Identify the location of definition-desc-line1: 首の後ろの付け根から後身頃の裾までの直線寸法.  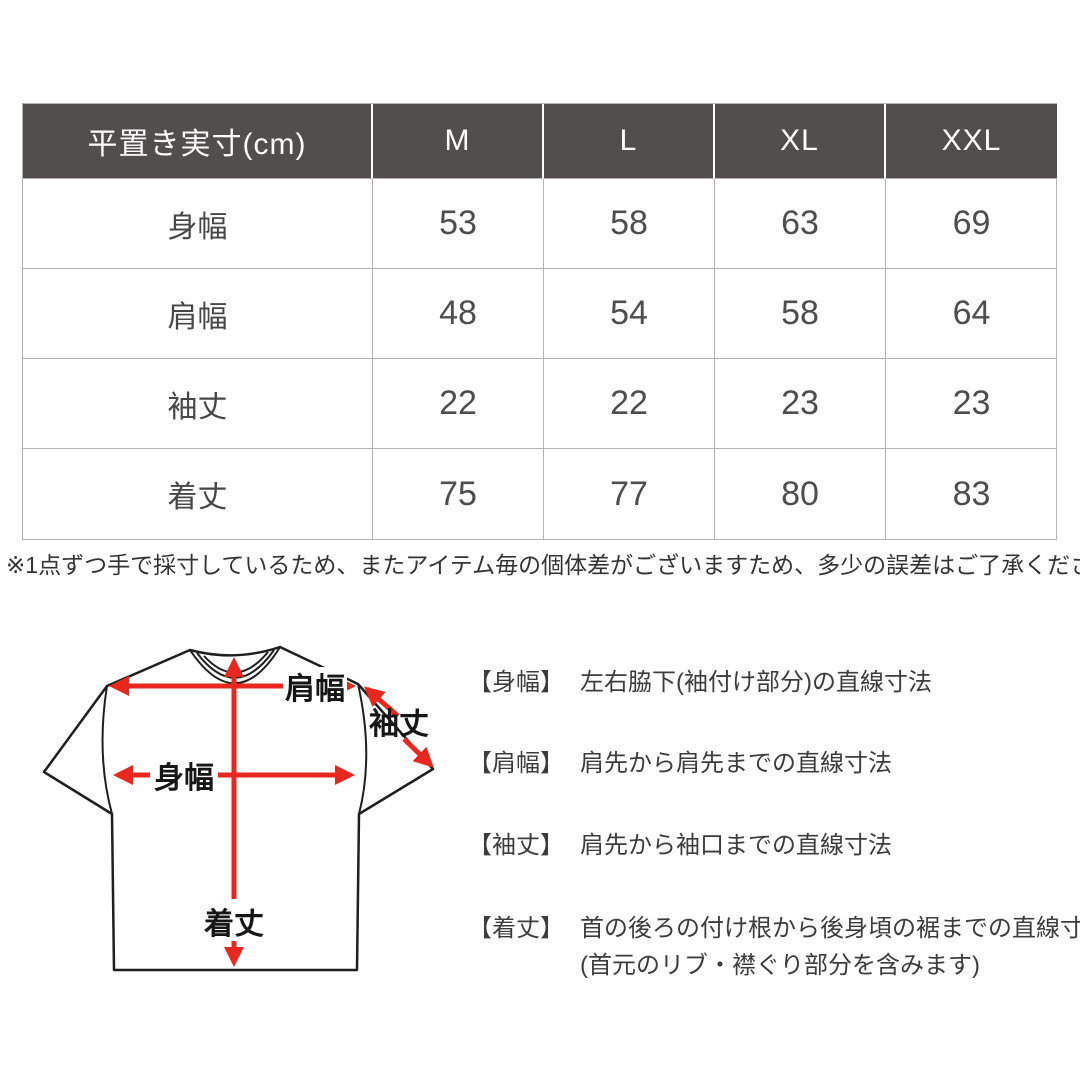
(830, 928).